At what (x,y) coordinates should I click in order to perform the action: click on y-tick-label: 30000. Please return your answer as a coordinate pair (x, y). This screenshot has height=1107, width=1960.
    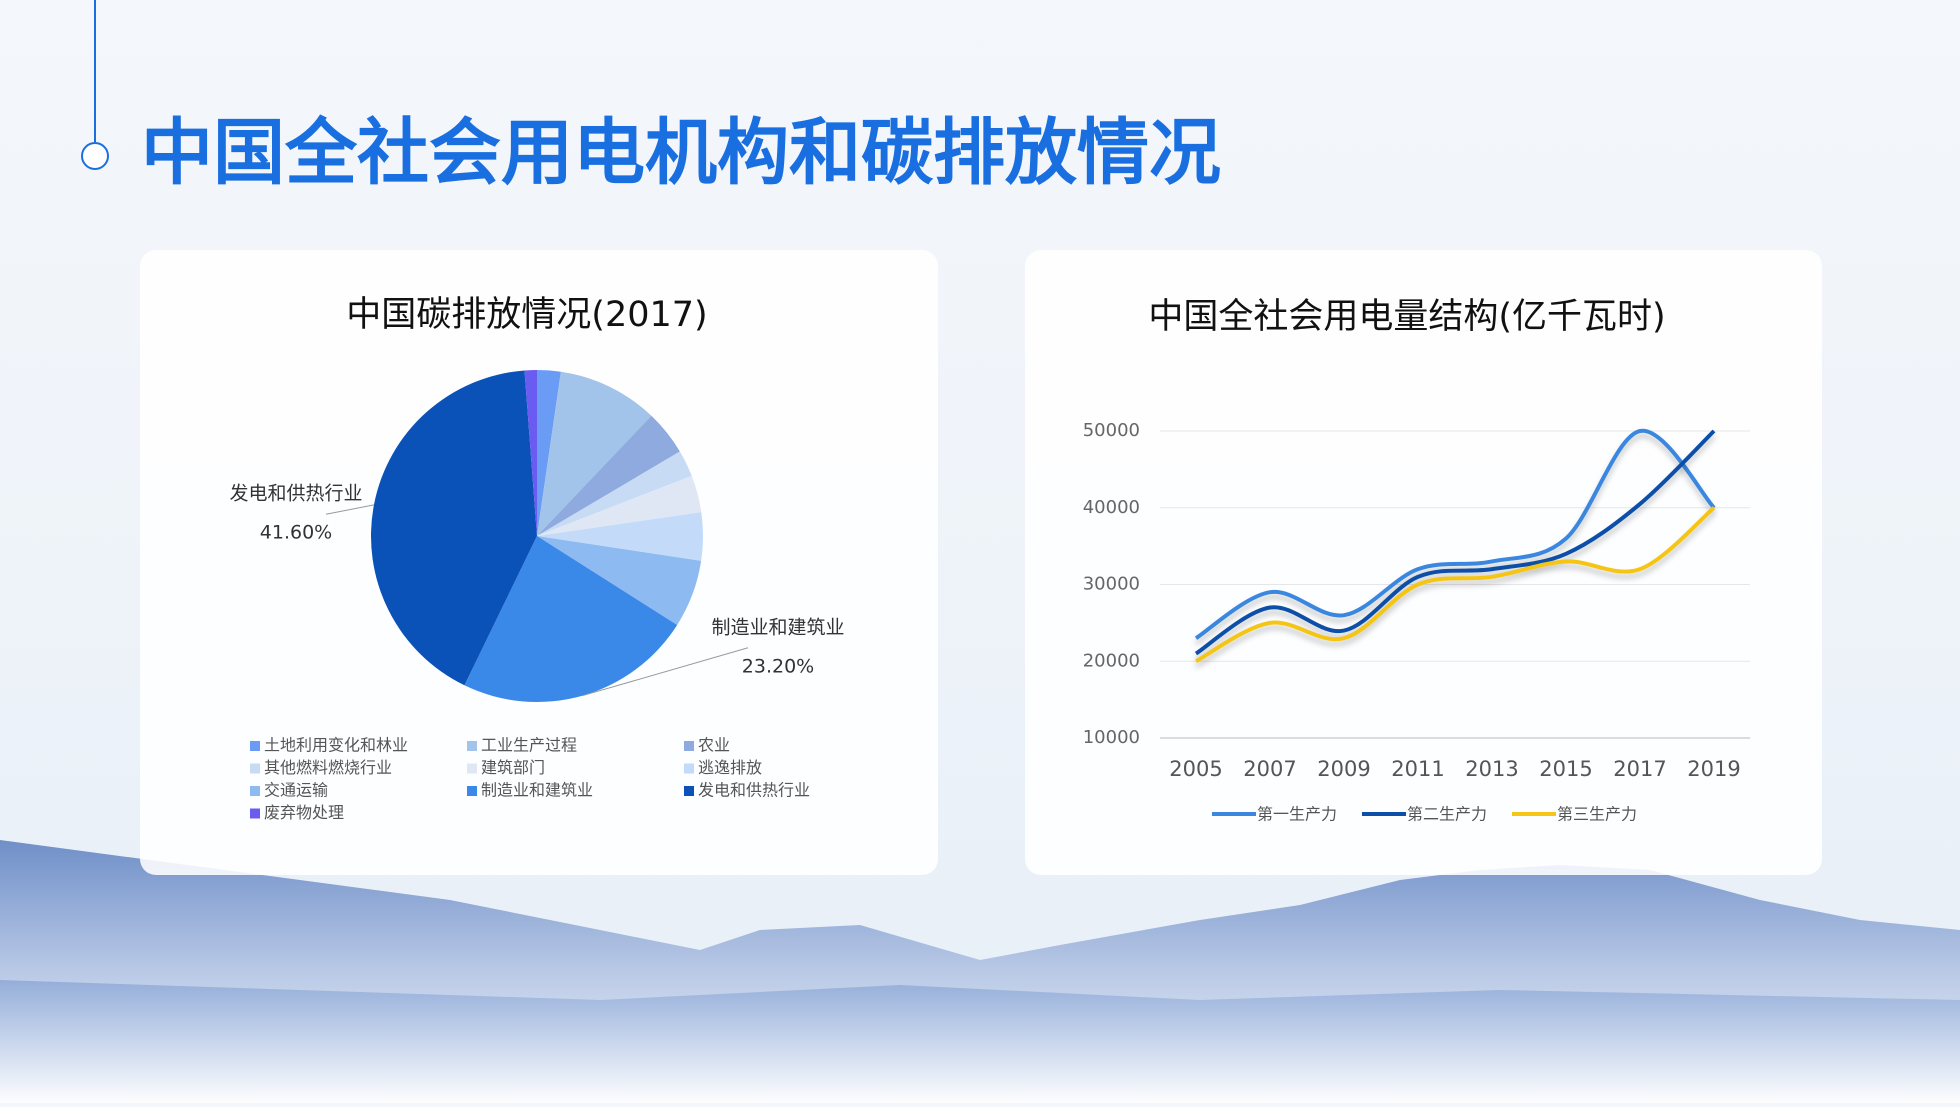
    Looking at the image, I should click on (1111, 584).